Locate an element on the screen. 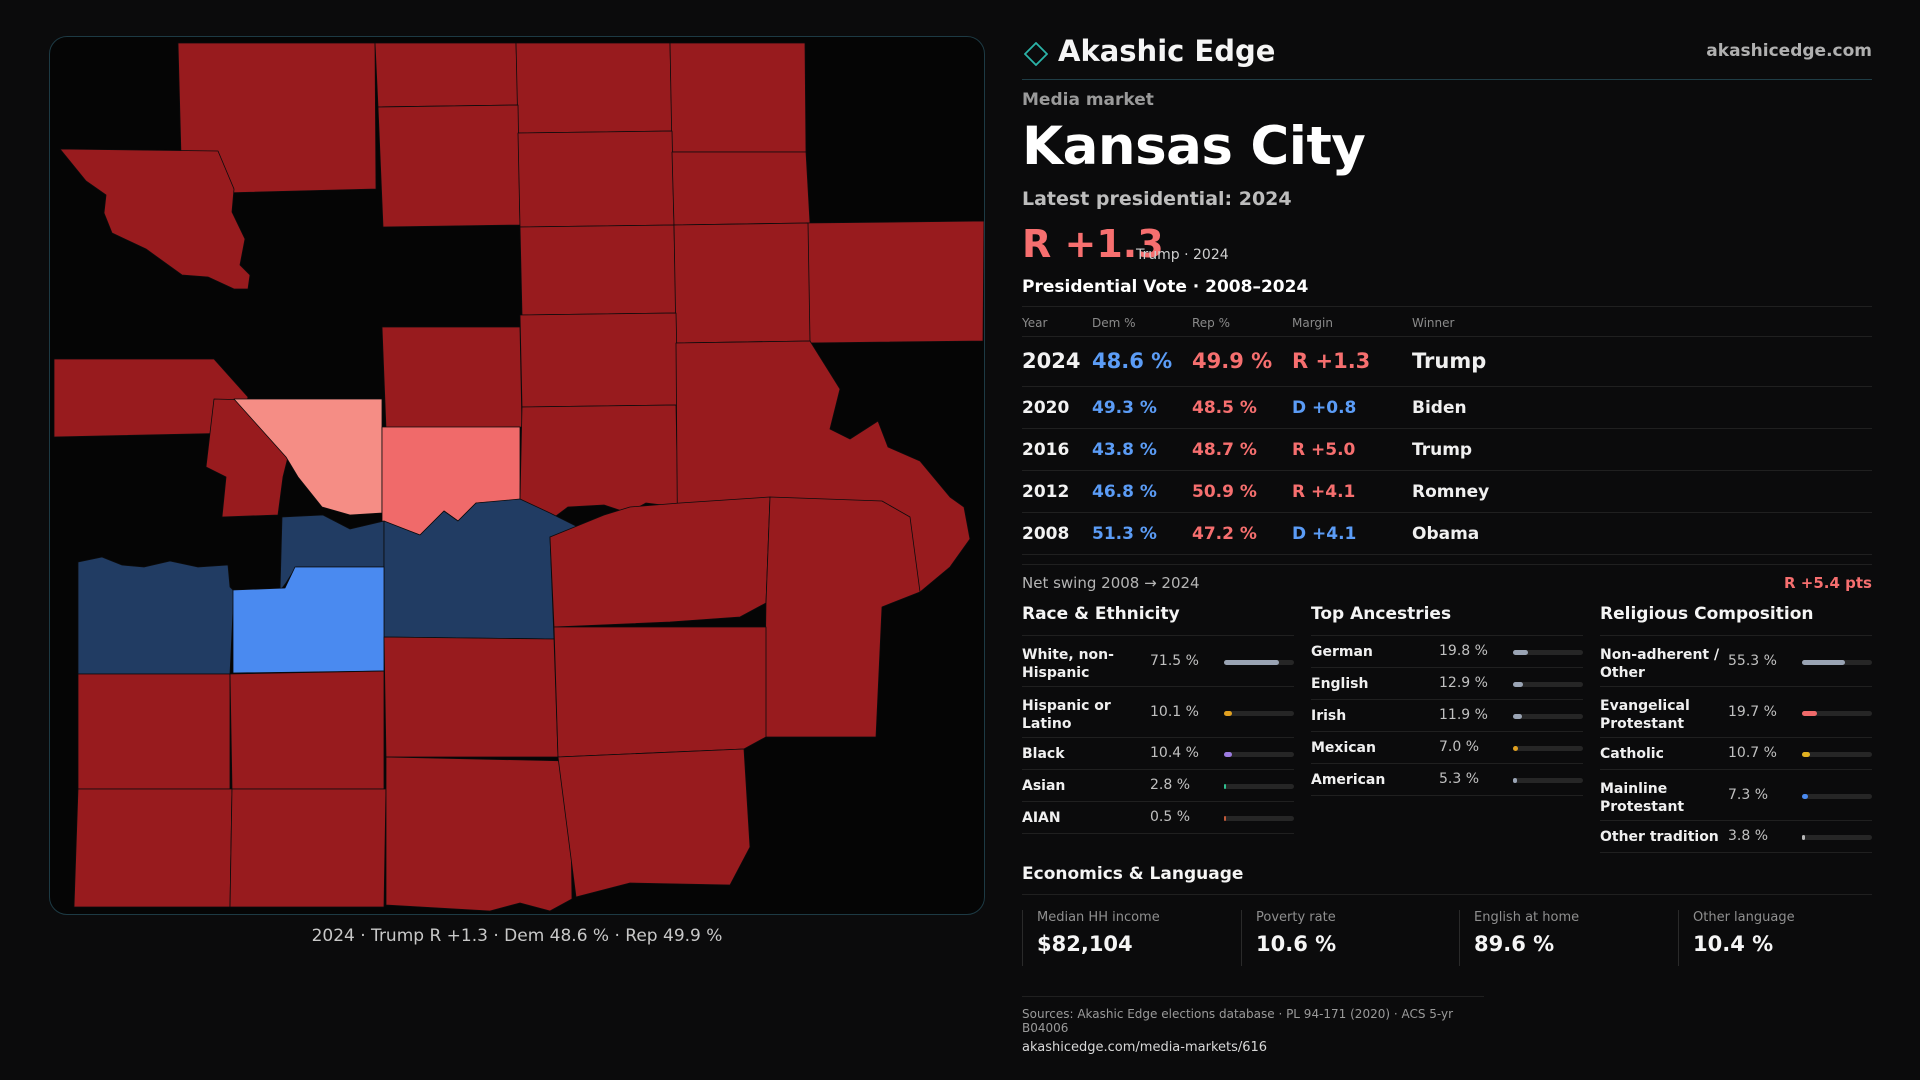 Image resolution: width=1920 pixels, height=1080 pixels. row-rep: 48.5 % is located at coordinates (1224, 408).